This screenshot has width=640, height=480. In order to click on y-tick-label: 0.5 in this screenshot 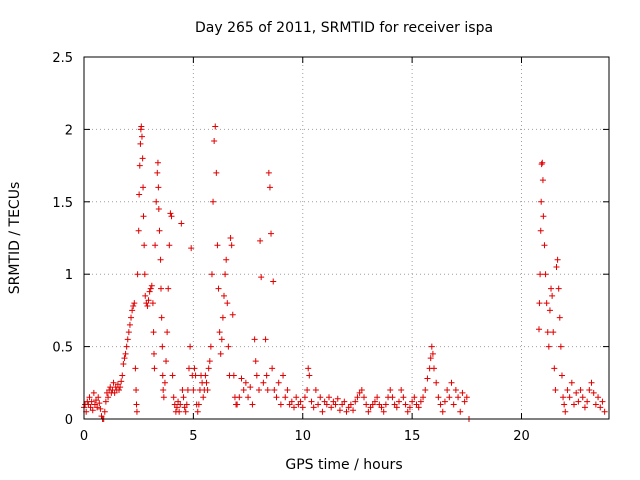, I will do `click(62, 348)`.